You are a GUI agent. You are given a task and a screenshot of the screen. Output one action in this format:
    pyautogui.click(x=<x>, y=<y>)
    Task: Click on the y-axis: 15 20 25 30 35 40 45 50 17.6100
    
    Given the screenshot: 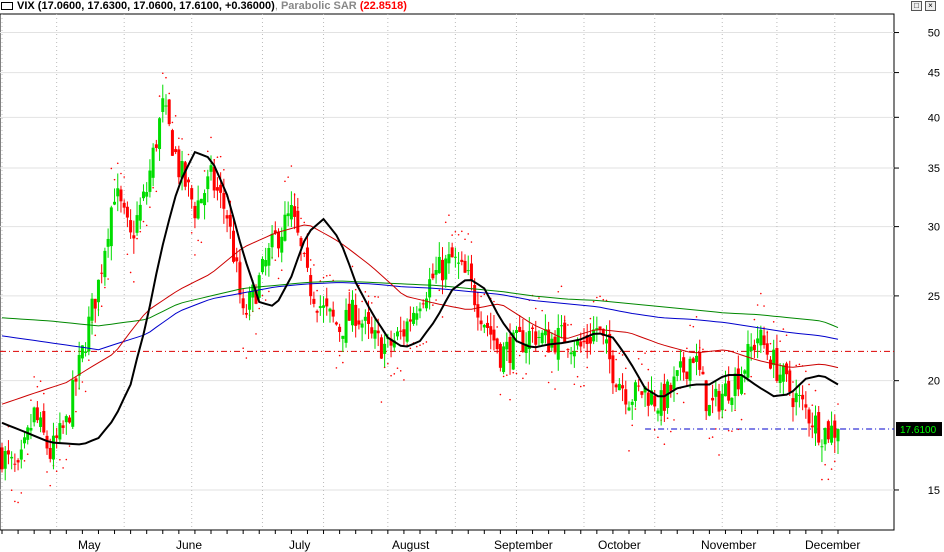 What is the action you would take?
    pyautogui.click(x=918, y=262)
    